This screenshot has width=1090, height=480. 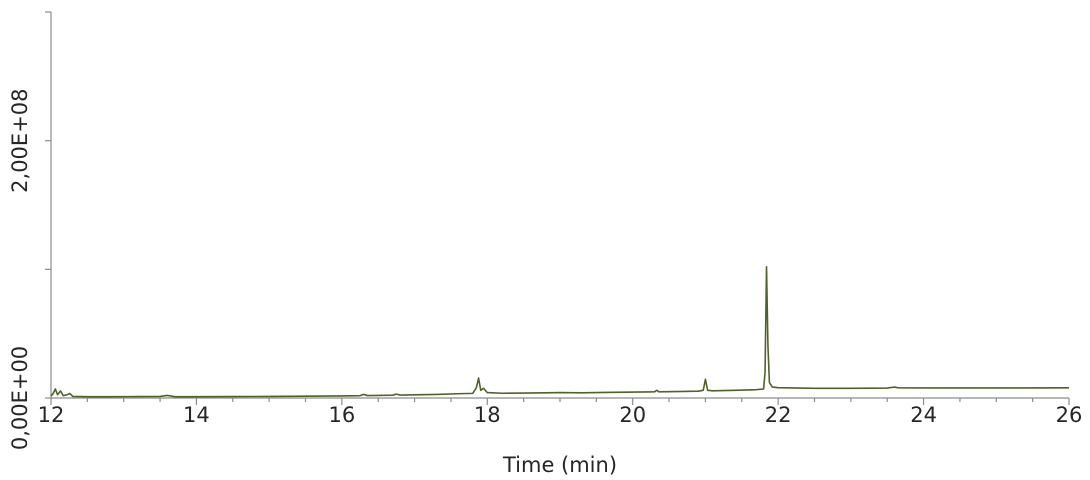 What do you see at coordinates (559, 465) in the screenshot?
I see `x-axis-title: Time (min)` at bounding box center [559, 465].